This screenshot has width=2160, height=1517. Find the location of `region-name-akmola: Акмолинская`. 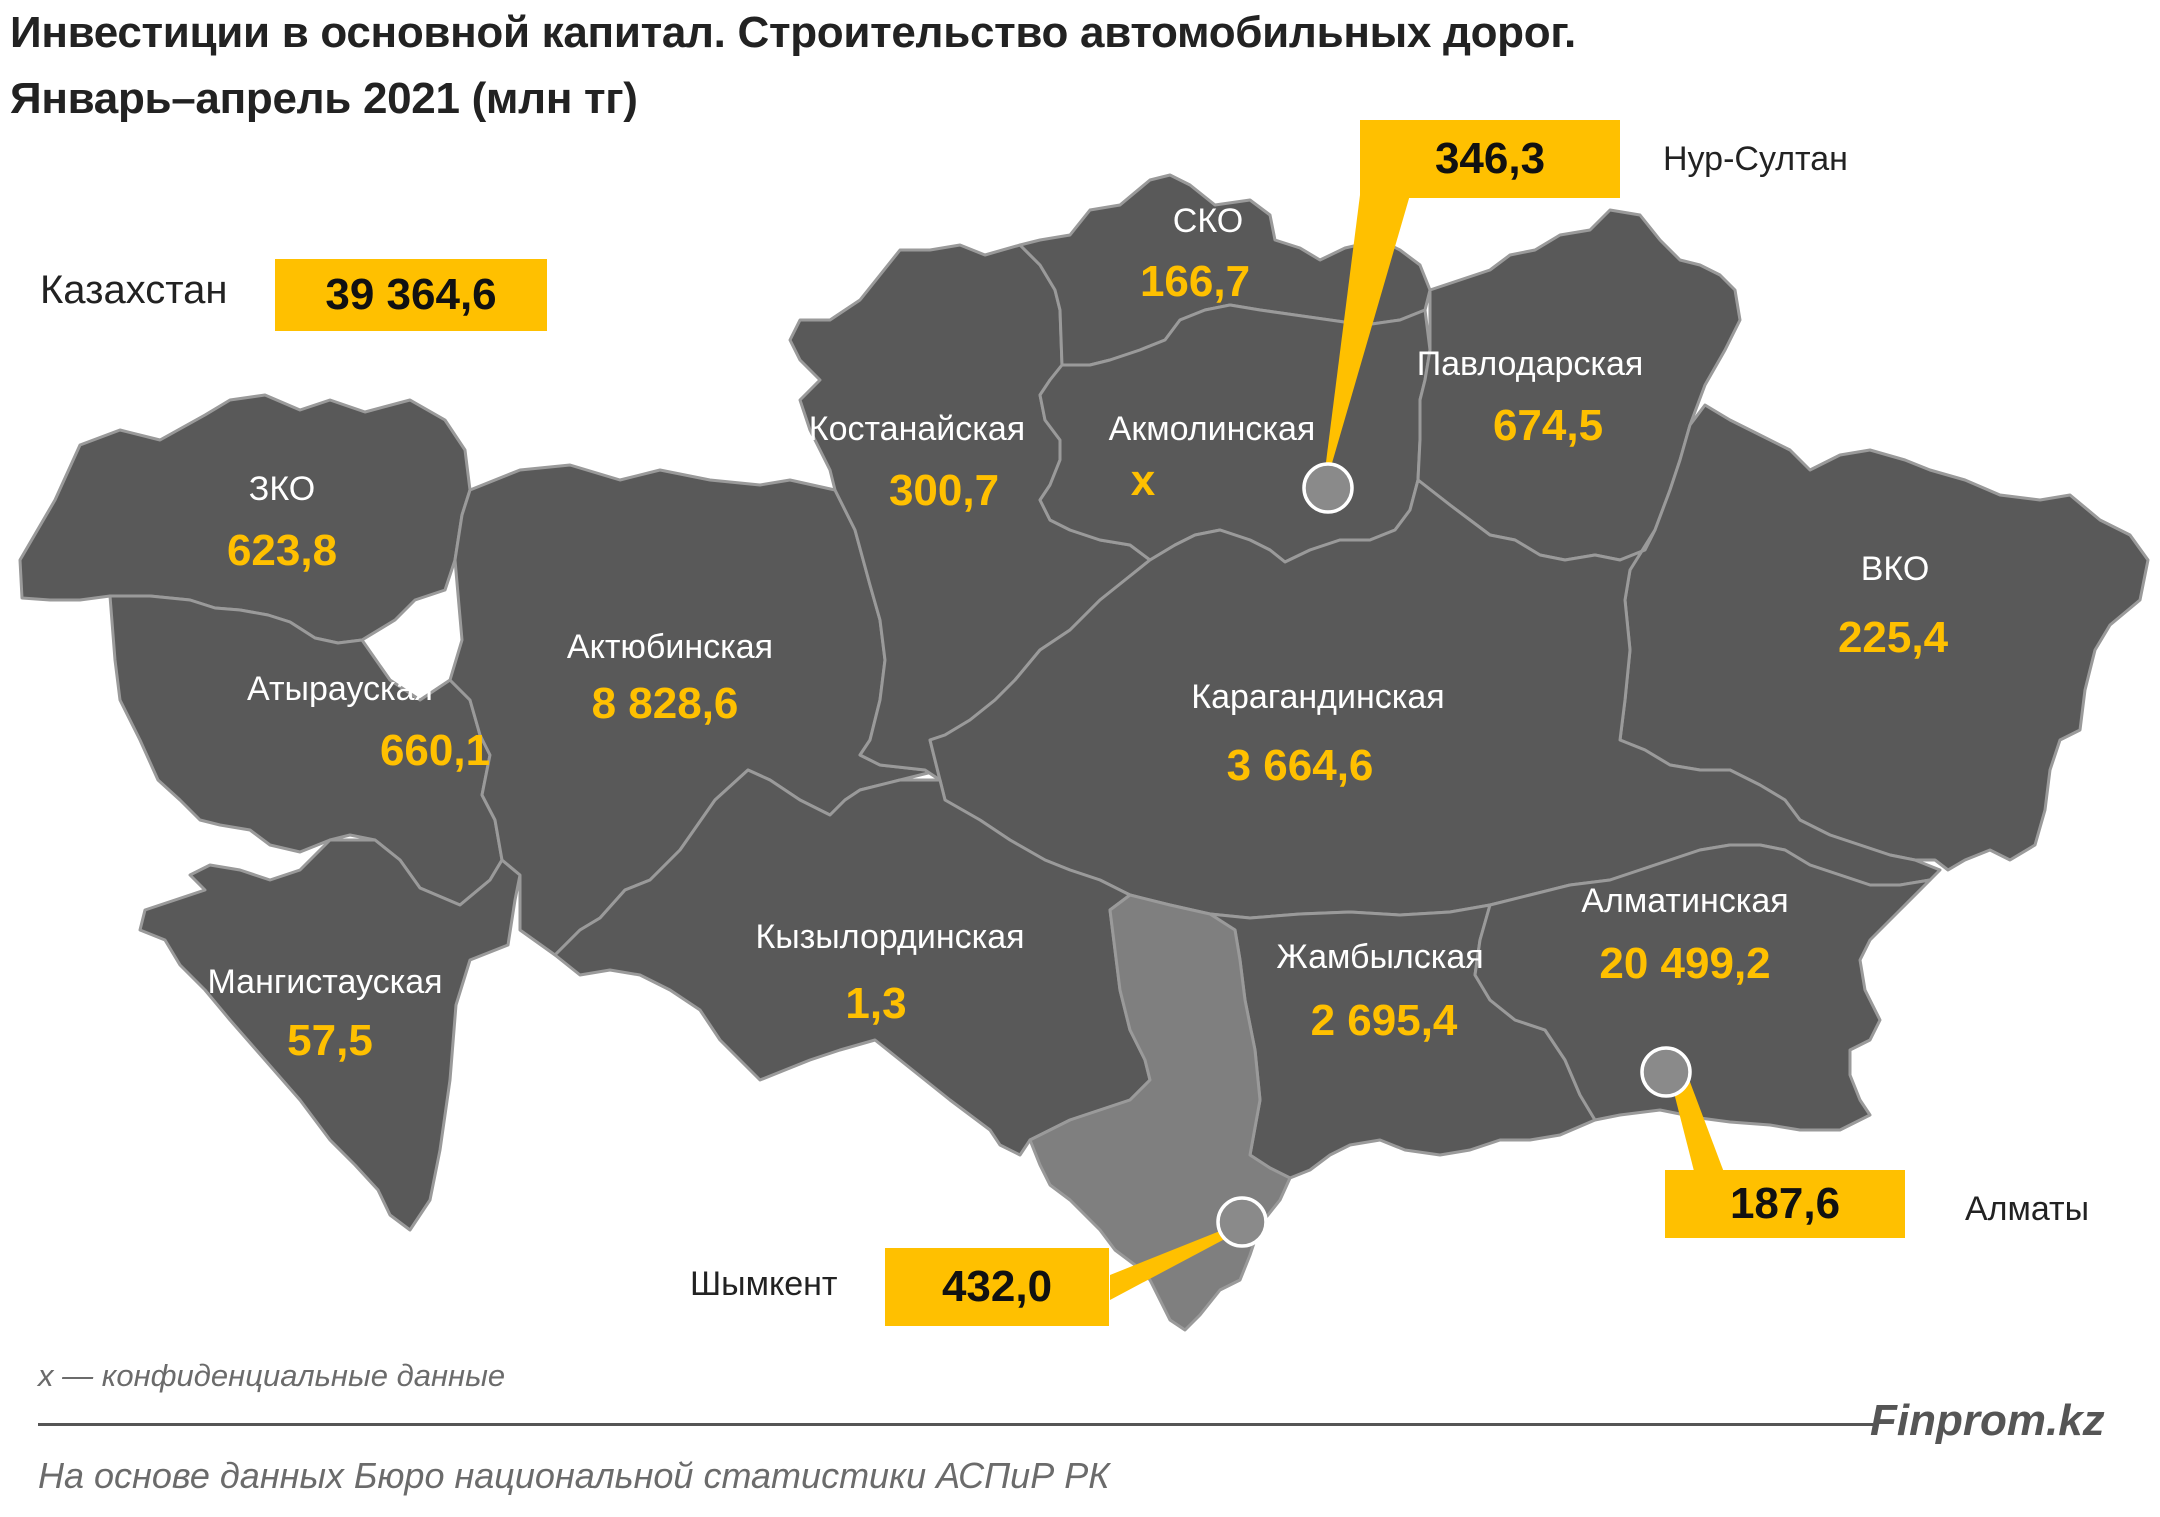

region-name-akmola: Акмолинская is located at coordinates (1212, 429).